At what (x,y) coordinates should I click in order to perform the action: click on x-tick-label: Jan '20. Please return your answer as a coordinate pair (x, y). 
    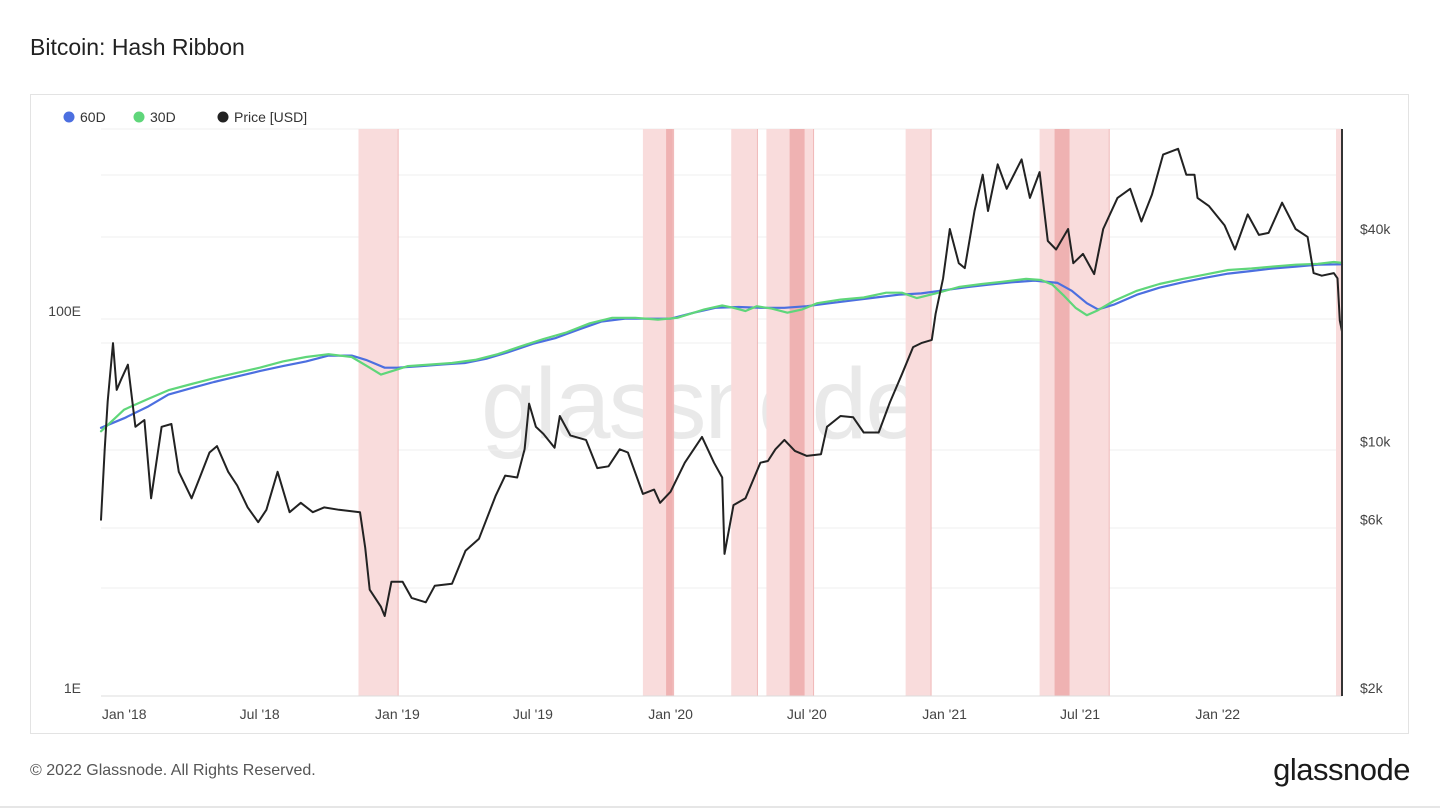
    Looking at the image, I should click on (670, 714).